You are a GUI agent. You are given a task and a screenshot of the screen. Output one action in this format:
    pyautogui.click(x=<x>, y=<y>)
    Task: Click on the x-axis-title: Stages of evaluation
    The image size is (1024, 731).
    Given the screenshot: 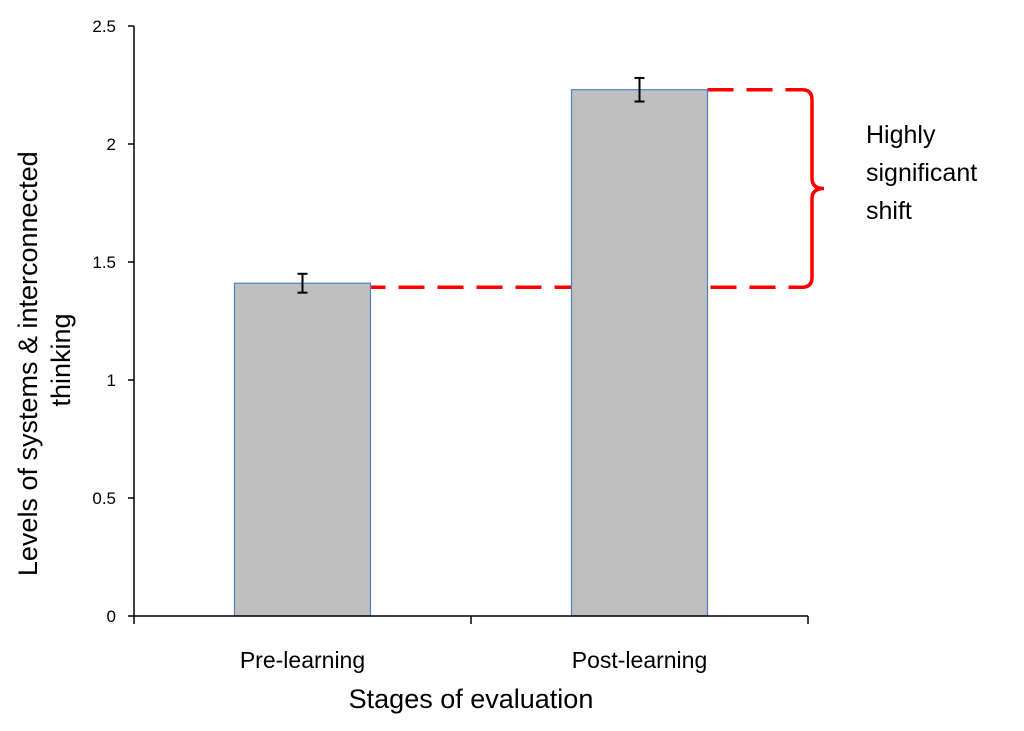 What is the action you would take?
    pyautogui.click(x=471, y=699)
    